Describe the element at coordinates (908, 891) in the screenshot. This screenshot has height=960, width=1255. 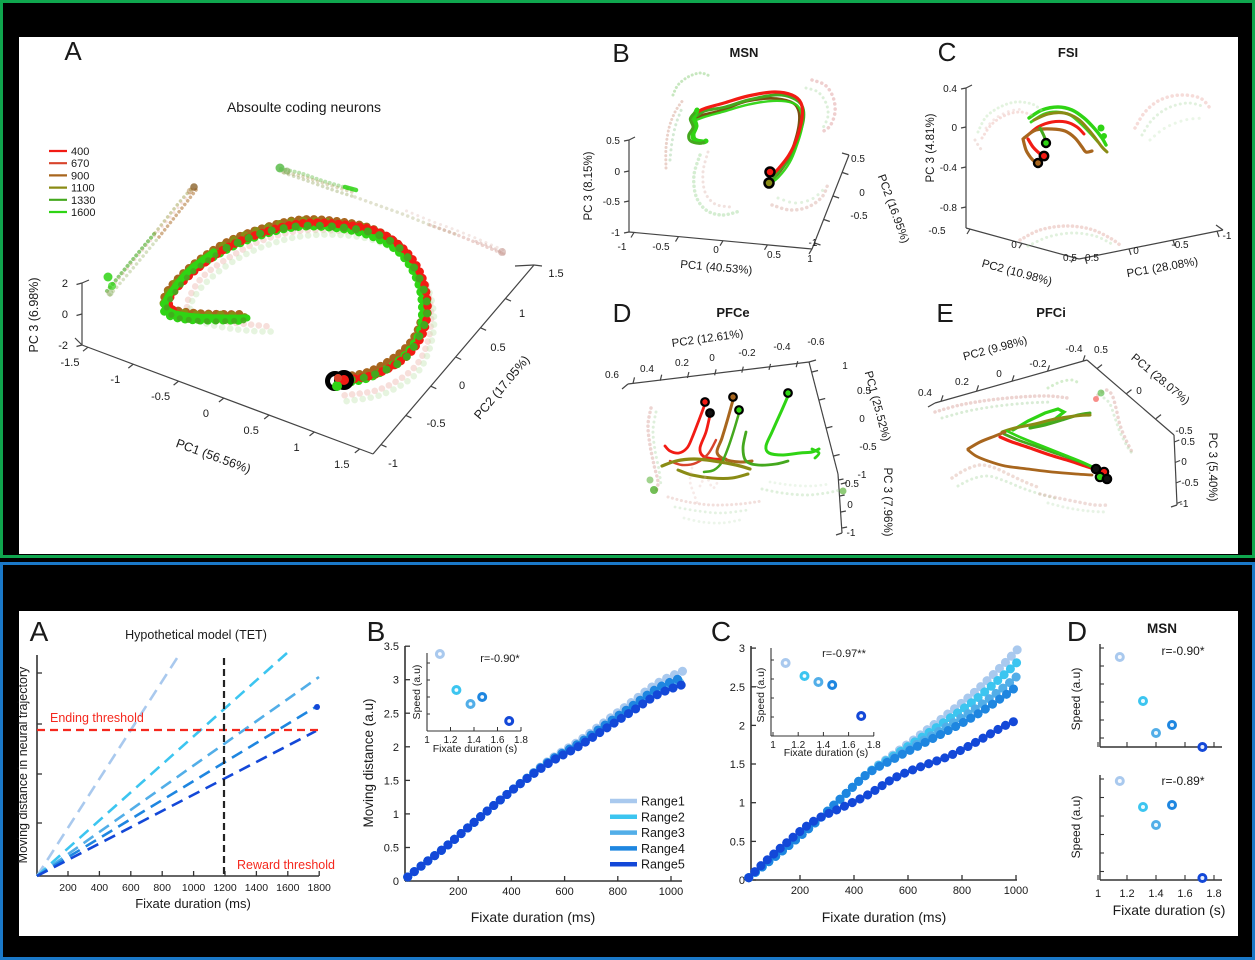
I see `svg-text: 600` at that location.